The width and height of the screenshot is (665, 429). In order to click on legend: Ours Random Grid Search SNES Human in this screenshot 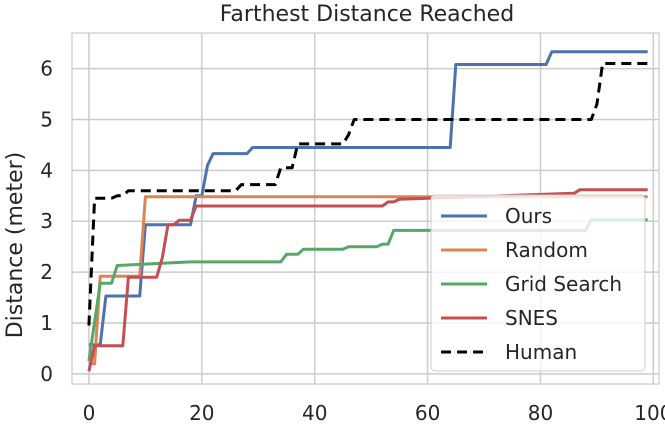, I will do `click(538, 283)`.